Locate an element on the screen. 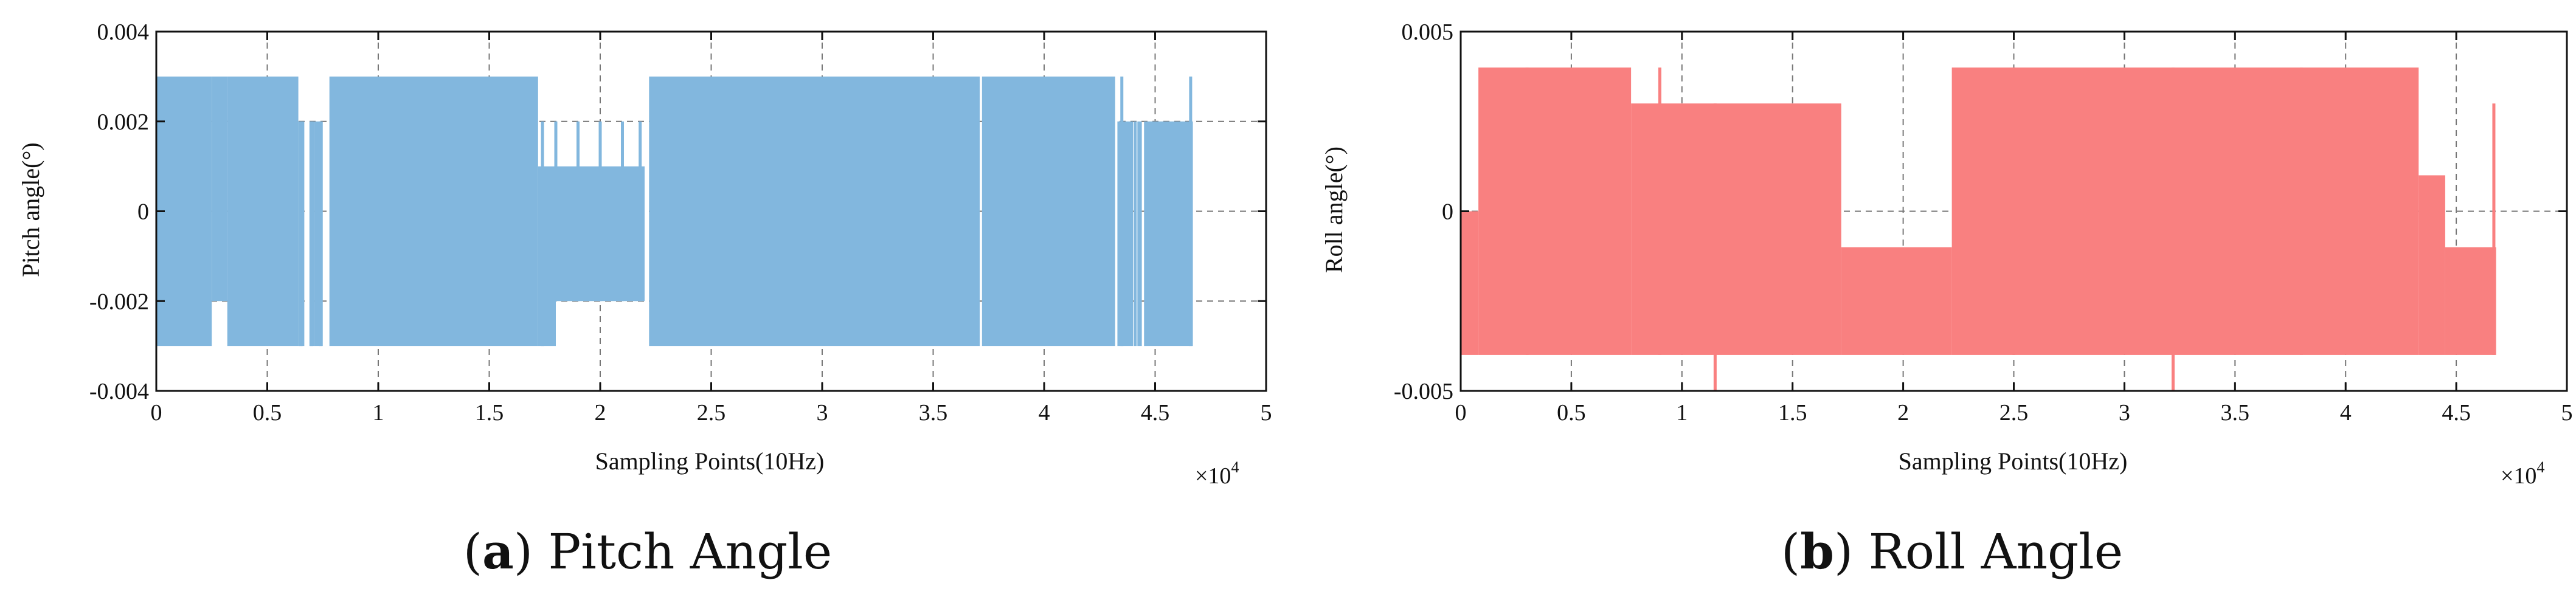 The width and height of the screenshot is (2576, 597). panel-b-caption: (b) Roll Angle is located at coordinates (1952, 551).